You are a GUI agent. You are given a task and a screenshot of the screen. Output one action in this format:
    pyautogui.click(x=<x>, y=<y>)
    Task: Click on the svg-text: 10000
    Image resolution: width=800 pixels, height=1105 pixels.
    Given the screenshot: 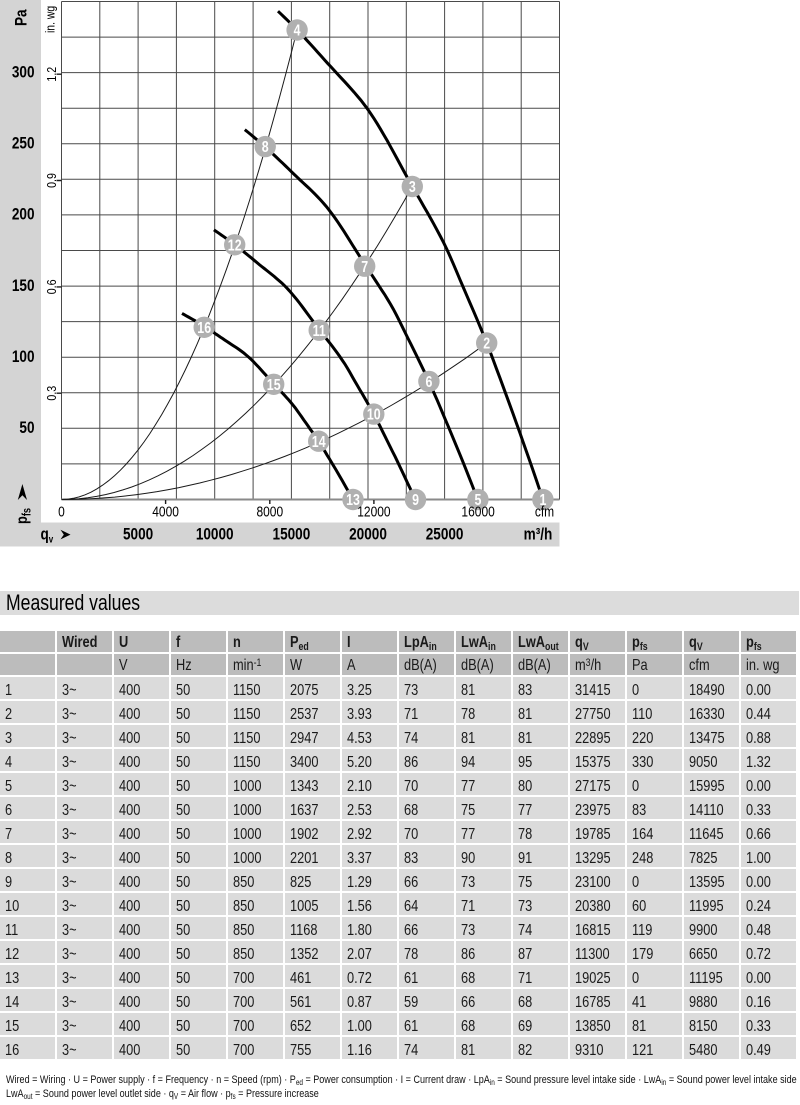 What is the action you would take?
    pyautogui.click(x=215, y=534)
    